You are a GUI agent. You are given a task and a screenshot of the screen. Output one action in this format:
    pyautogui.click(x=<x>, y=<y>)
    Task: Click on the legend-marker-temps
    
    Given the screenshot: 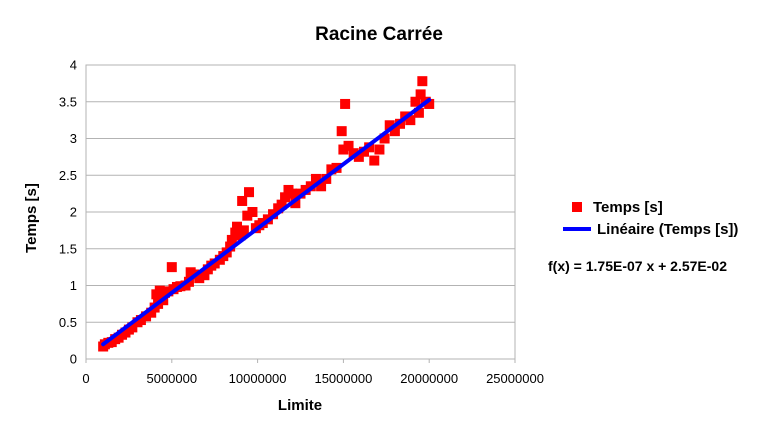 What is the action you would take?
    pyautogui.click(x=577, y=207)
    